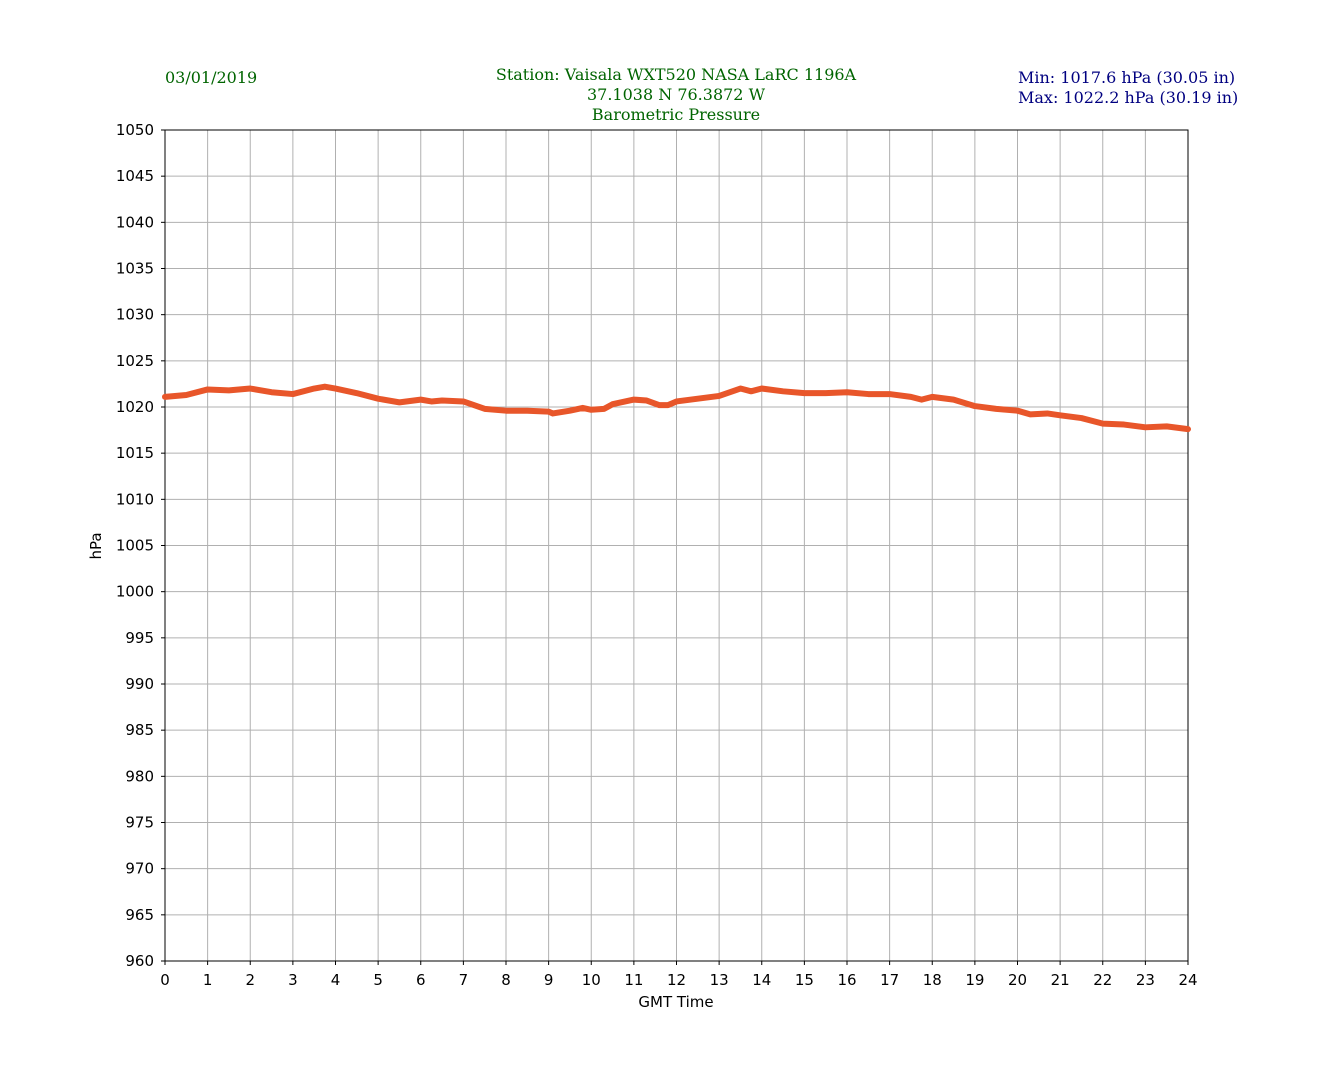 The width and height of the screenshot is (1320, 1080). What do you see at coordinates (676, 408) in the screenshot?
I see `data-line` at bounding box center [676, 408].